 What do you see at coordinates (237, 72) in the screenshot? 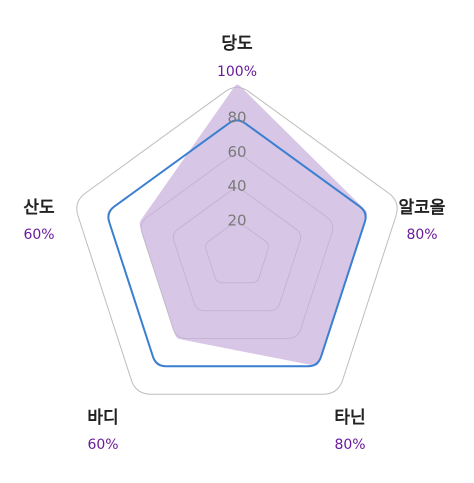
I see `axis-value-label-0: 100%` at bounding box center [237, 72].